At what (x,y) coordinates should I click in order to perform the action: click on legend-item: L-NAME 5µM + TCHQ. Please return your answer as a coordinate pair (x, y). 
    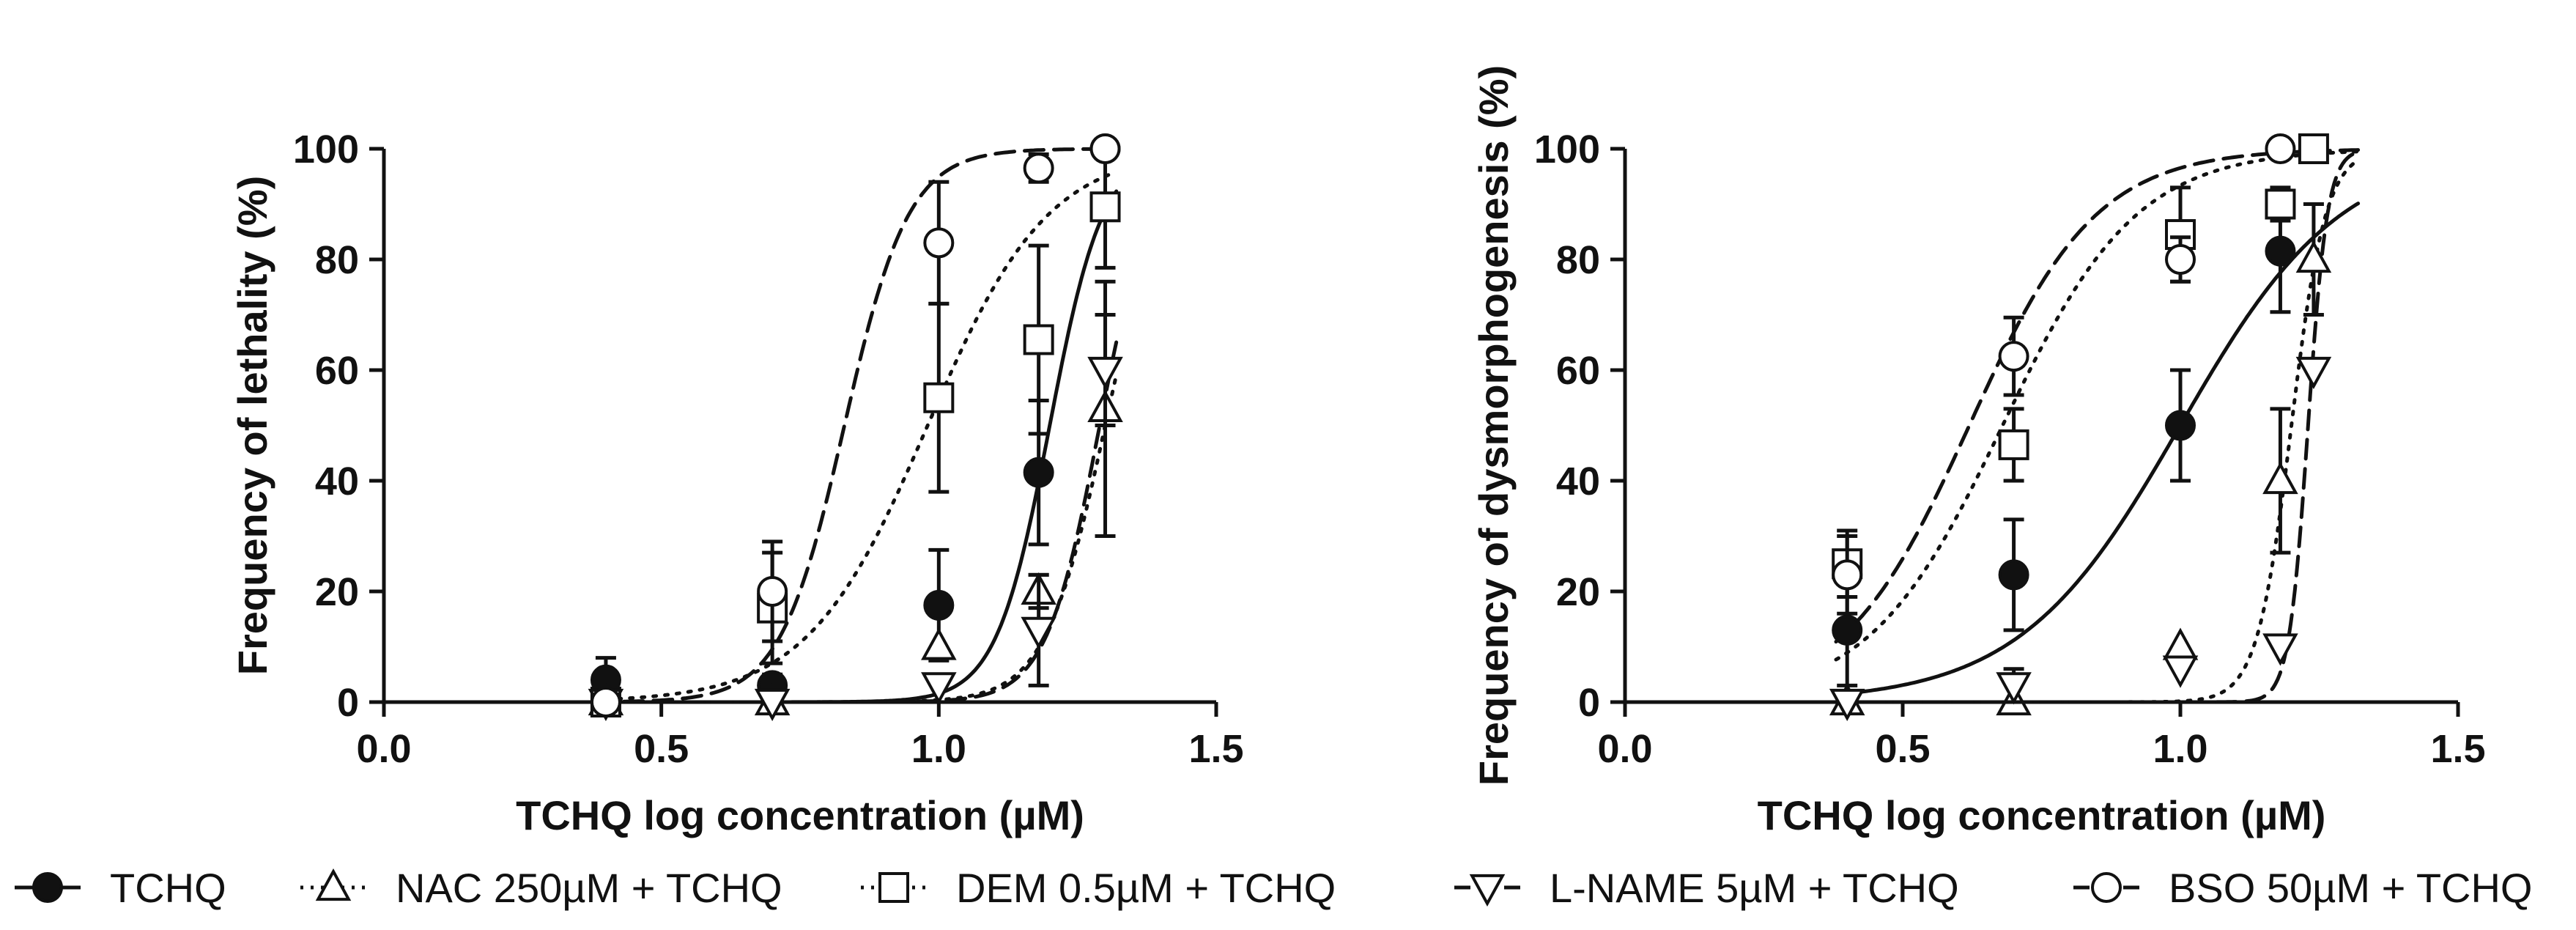
    Looking at the image, I should click on (1706, 888).